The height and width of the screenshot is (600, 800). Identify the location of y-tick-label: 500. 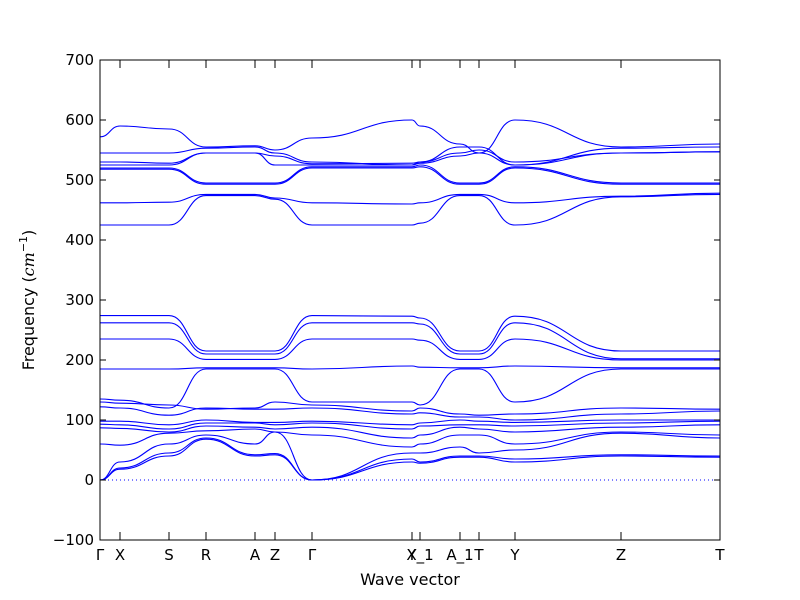
(79, 180).